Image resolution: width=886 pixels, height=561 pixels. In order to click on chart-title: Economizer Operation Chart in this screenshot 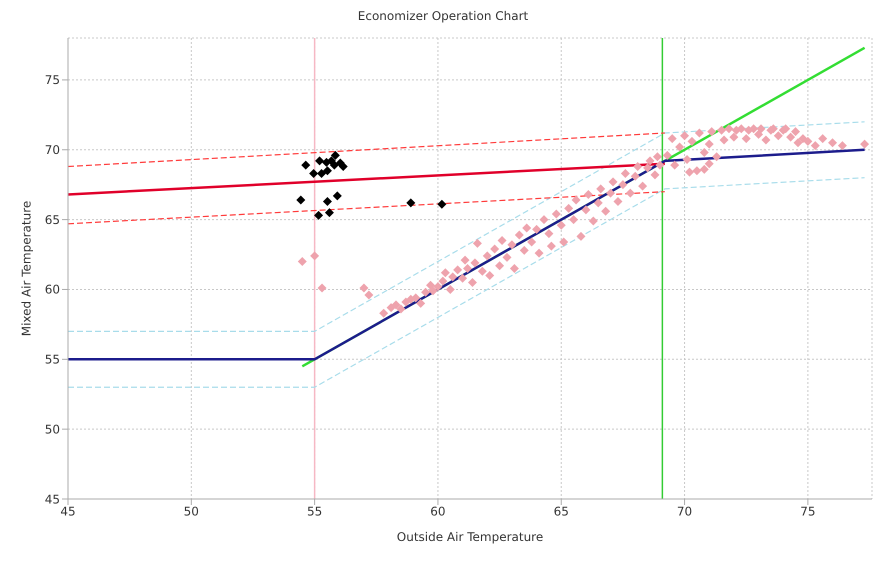, I will do `click(443, 16)`.